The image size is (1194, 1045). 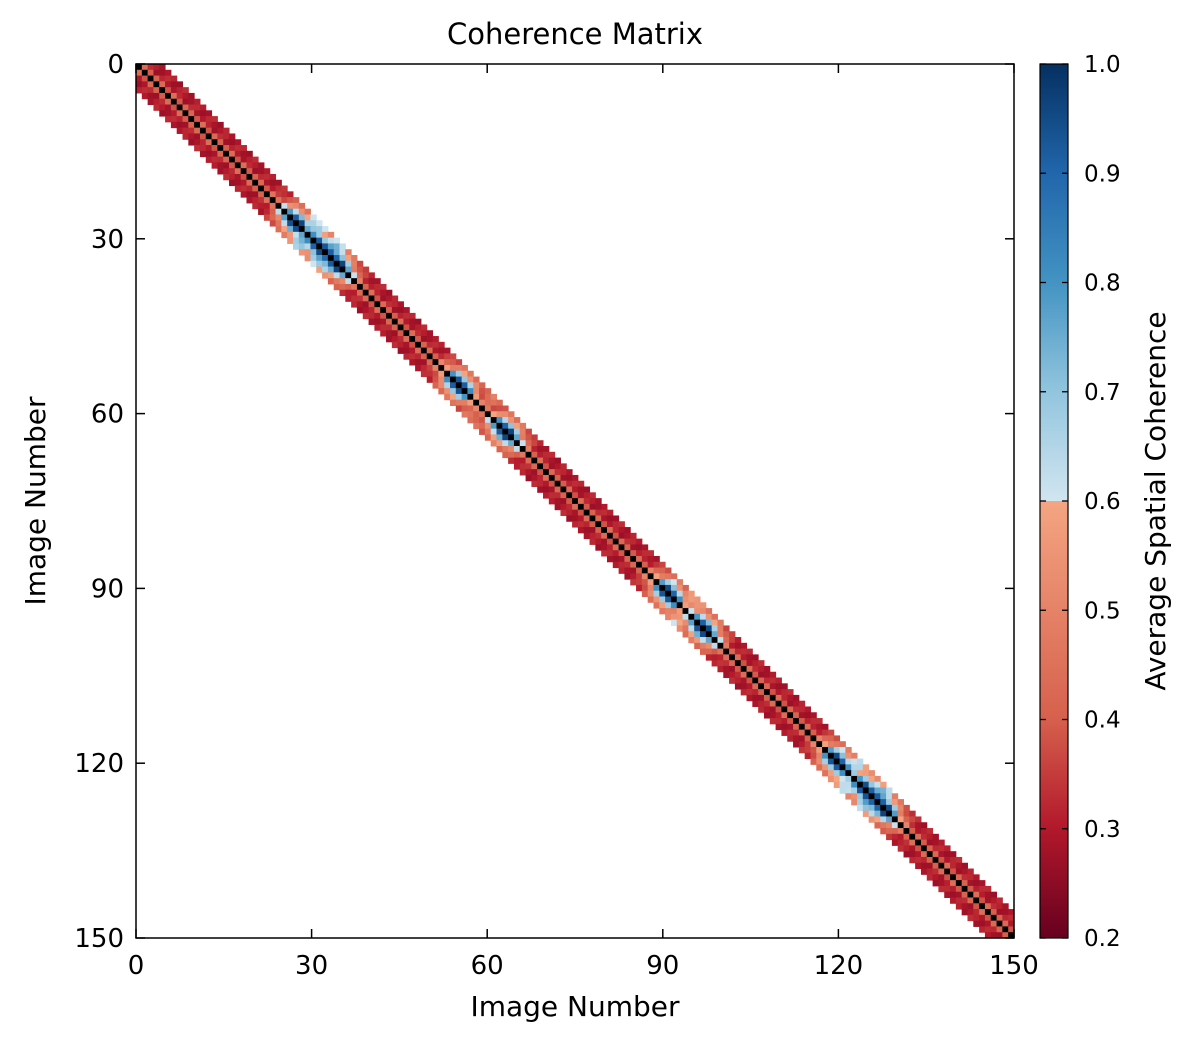 What do you see at coordinates (1102, 939) in the screenshot?
I see `colorbar-tick-label: 0.2` at bounding box center [1102, 939].